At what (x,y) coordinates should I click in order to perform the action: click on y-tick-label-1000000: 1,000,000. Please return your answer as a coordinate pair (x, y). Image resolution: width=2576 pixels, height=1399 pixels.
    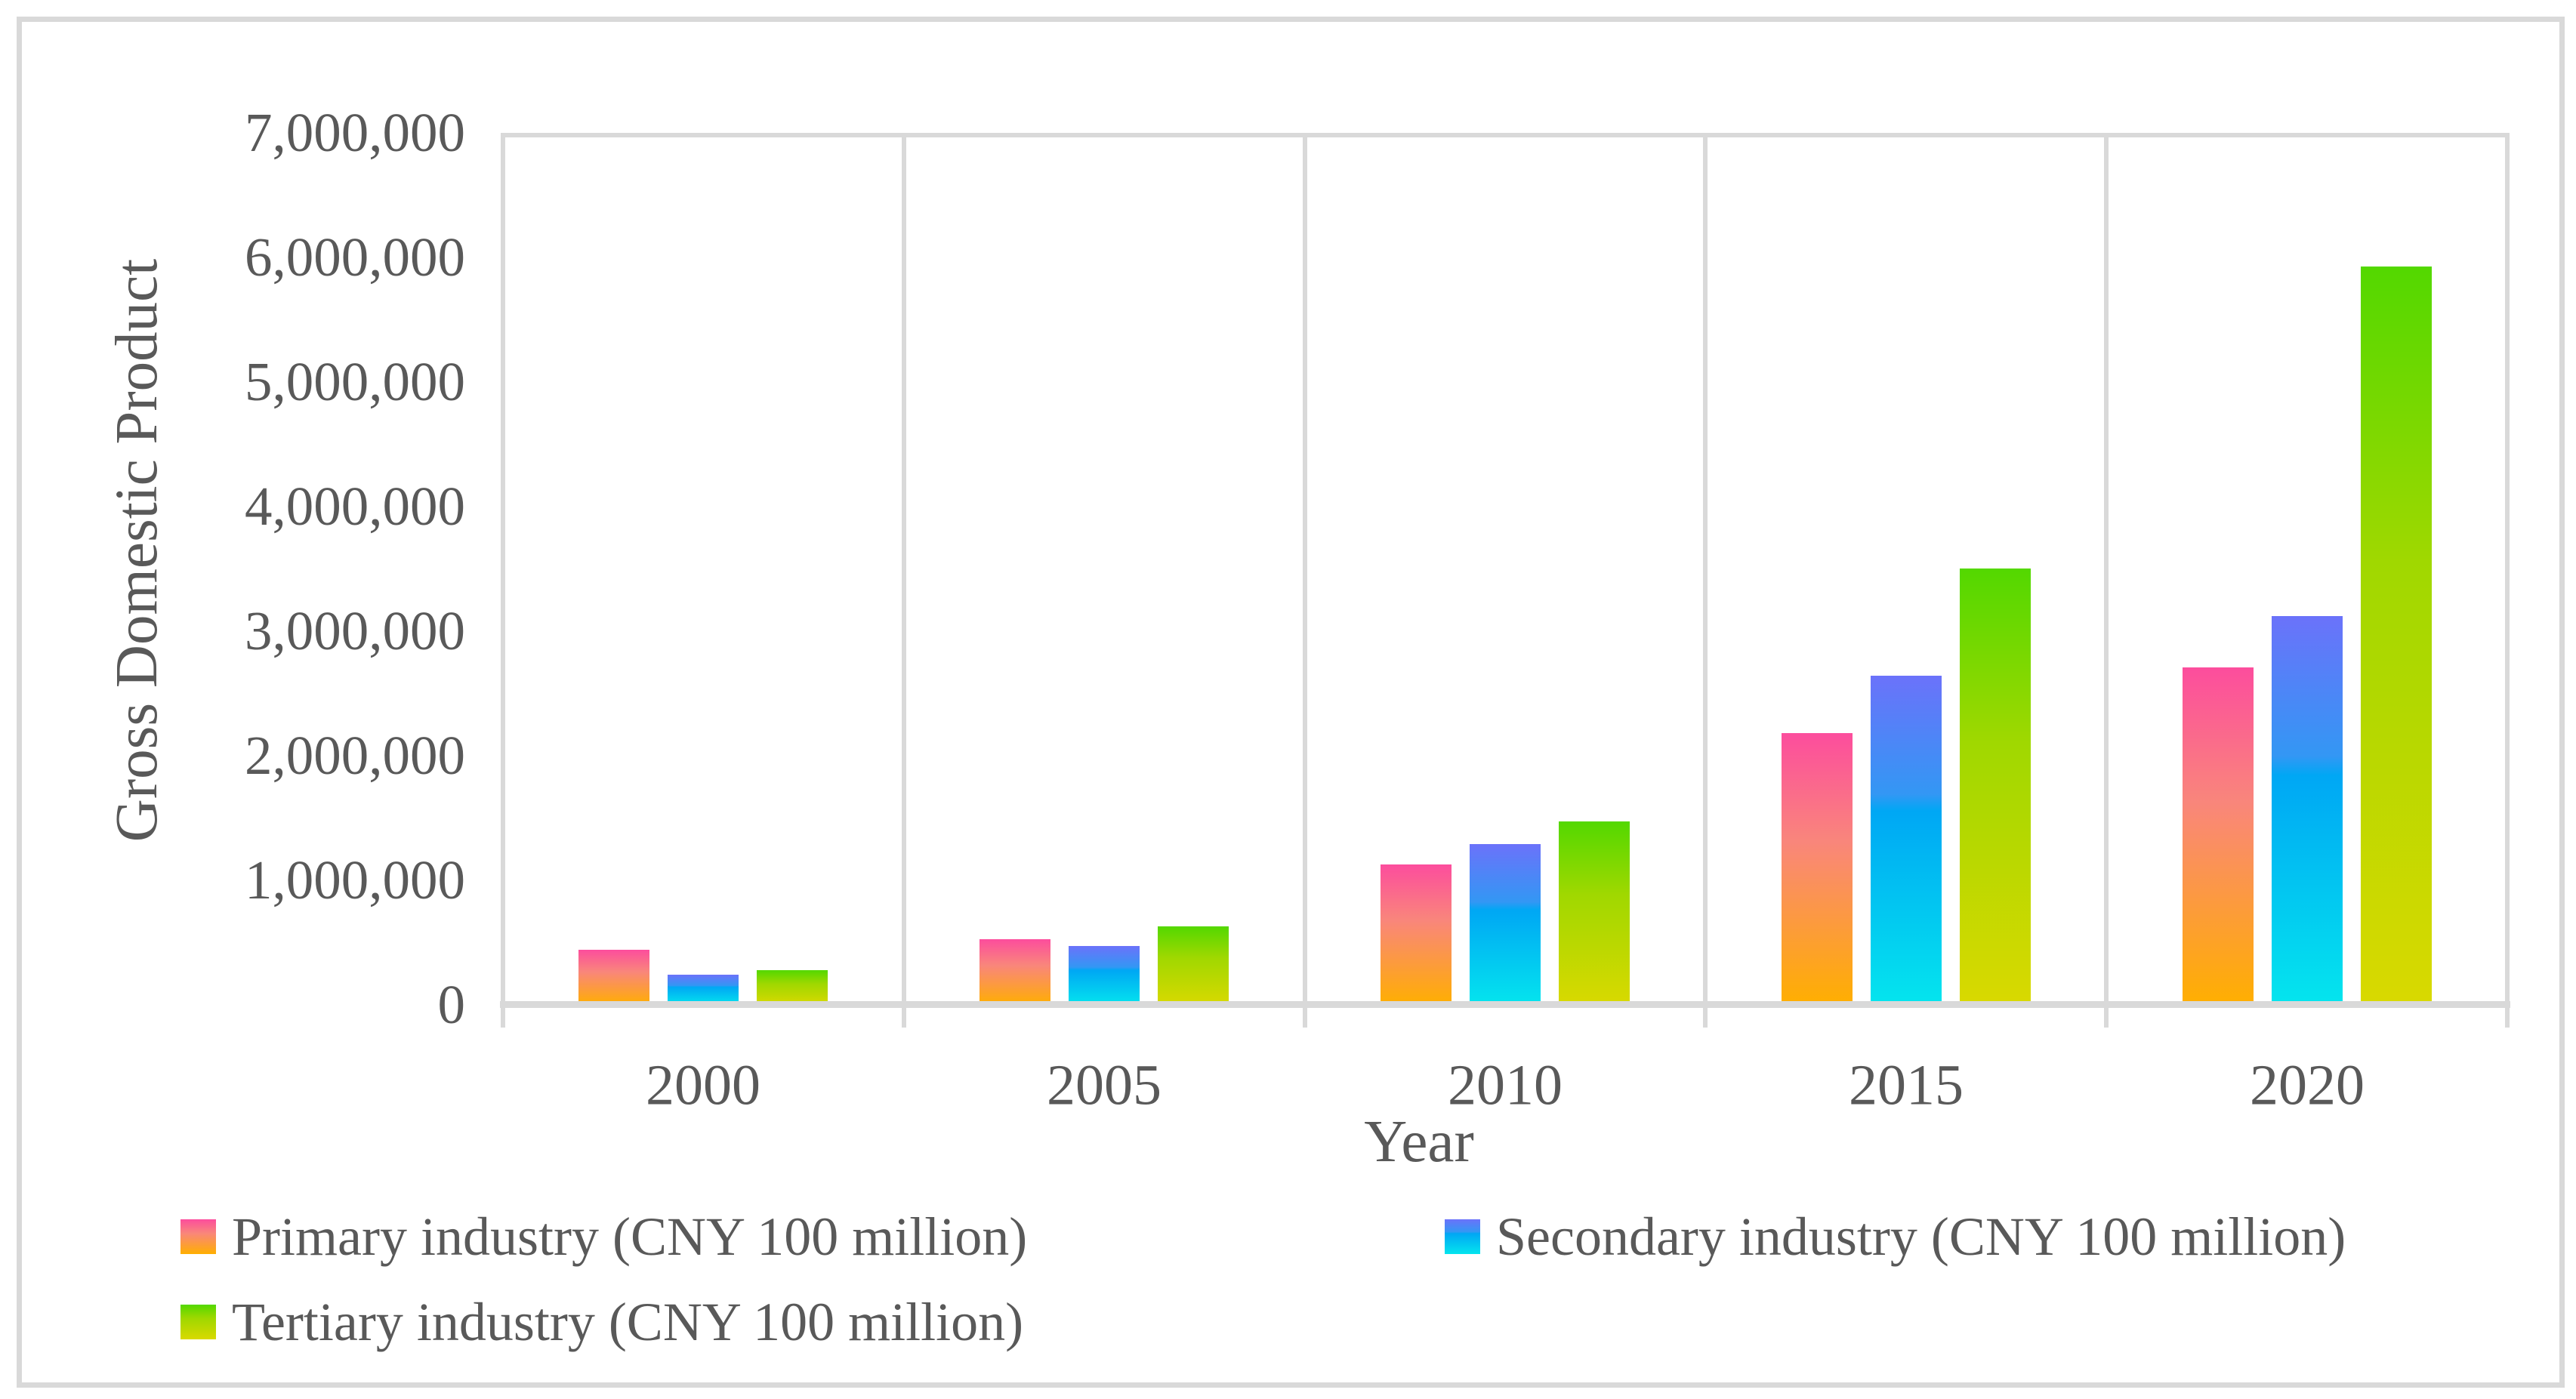
    Looking at the image, I should click on (355, 880).